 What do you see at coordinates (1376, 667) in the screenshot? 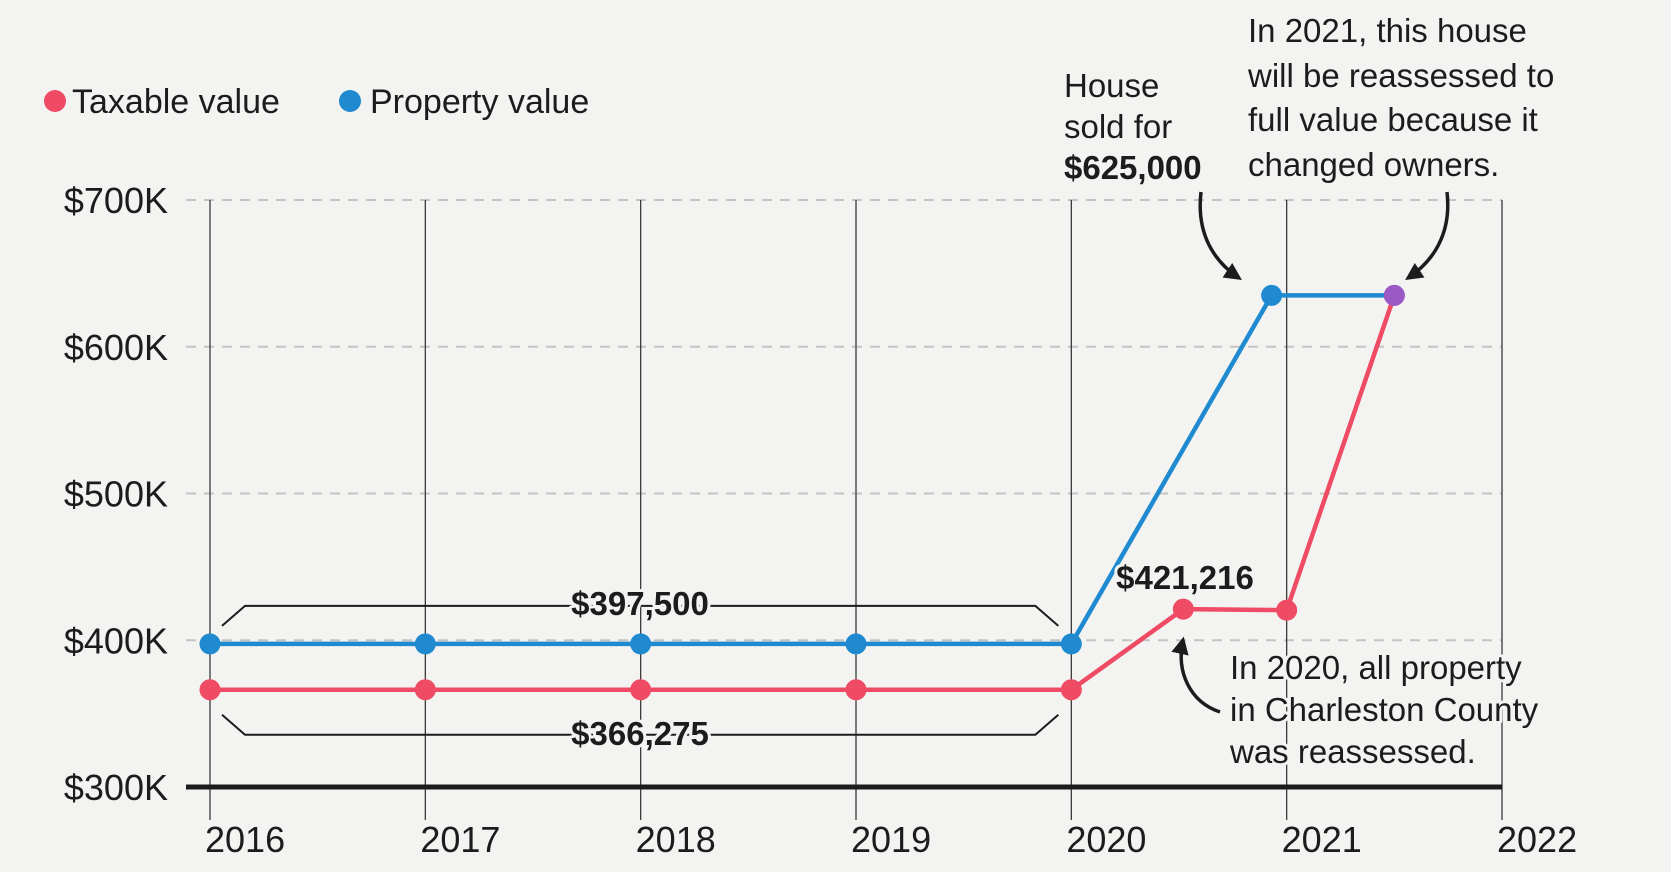
I see `note-2020-line1: In 2020, all property` at bounding box center [1376, 667].